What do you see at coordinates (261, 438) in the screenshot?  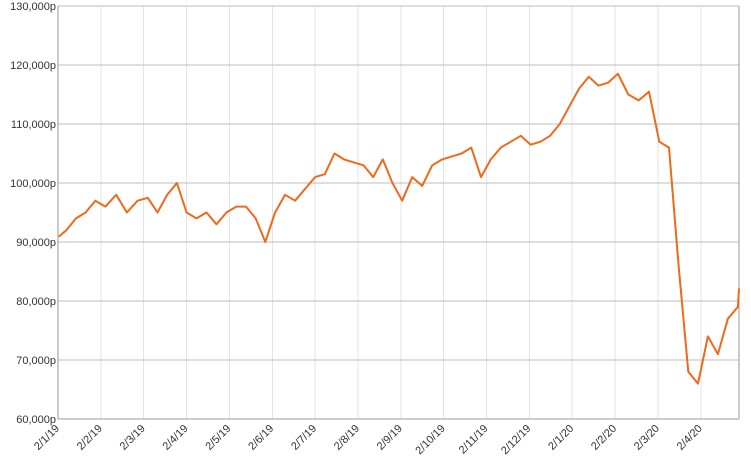 I see `x-tick-label: 2/6/19` at bounding box center [261, 438].